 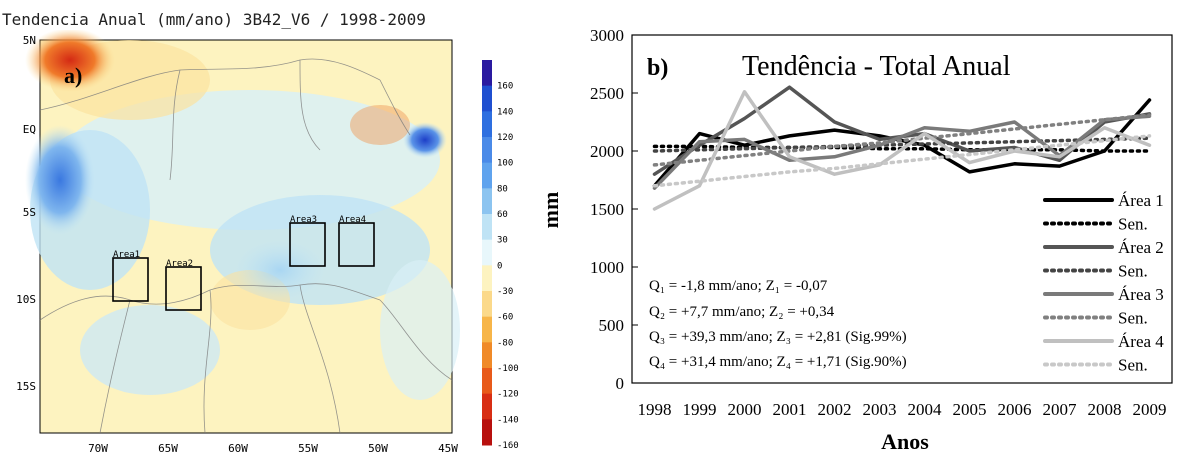 I want to click on chart-legend: Área 1 Sen. Área 2 Sen. Área 3 Sen. Área 4 Sen., so click(x=1103, y=283).